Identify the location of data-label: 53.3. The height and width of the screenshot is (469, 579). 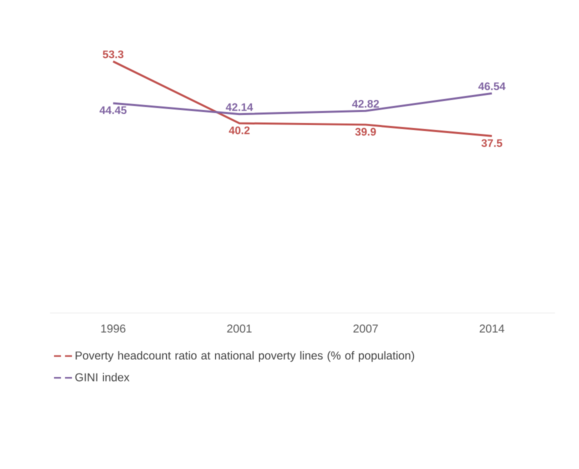
(113, 54).